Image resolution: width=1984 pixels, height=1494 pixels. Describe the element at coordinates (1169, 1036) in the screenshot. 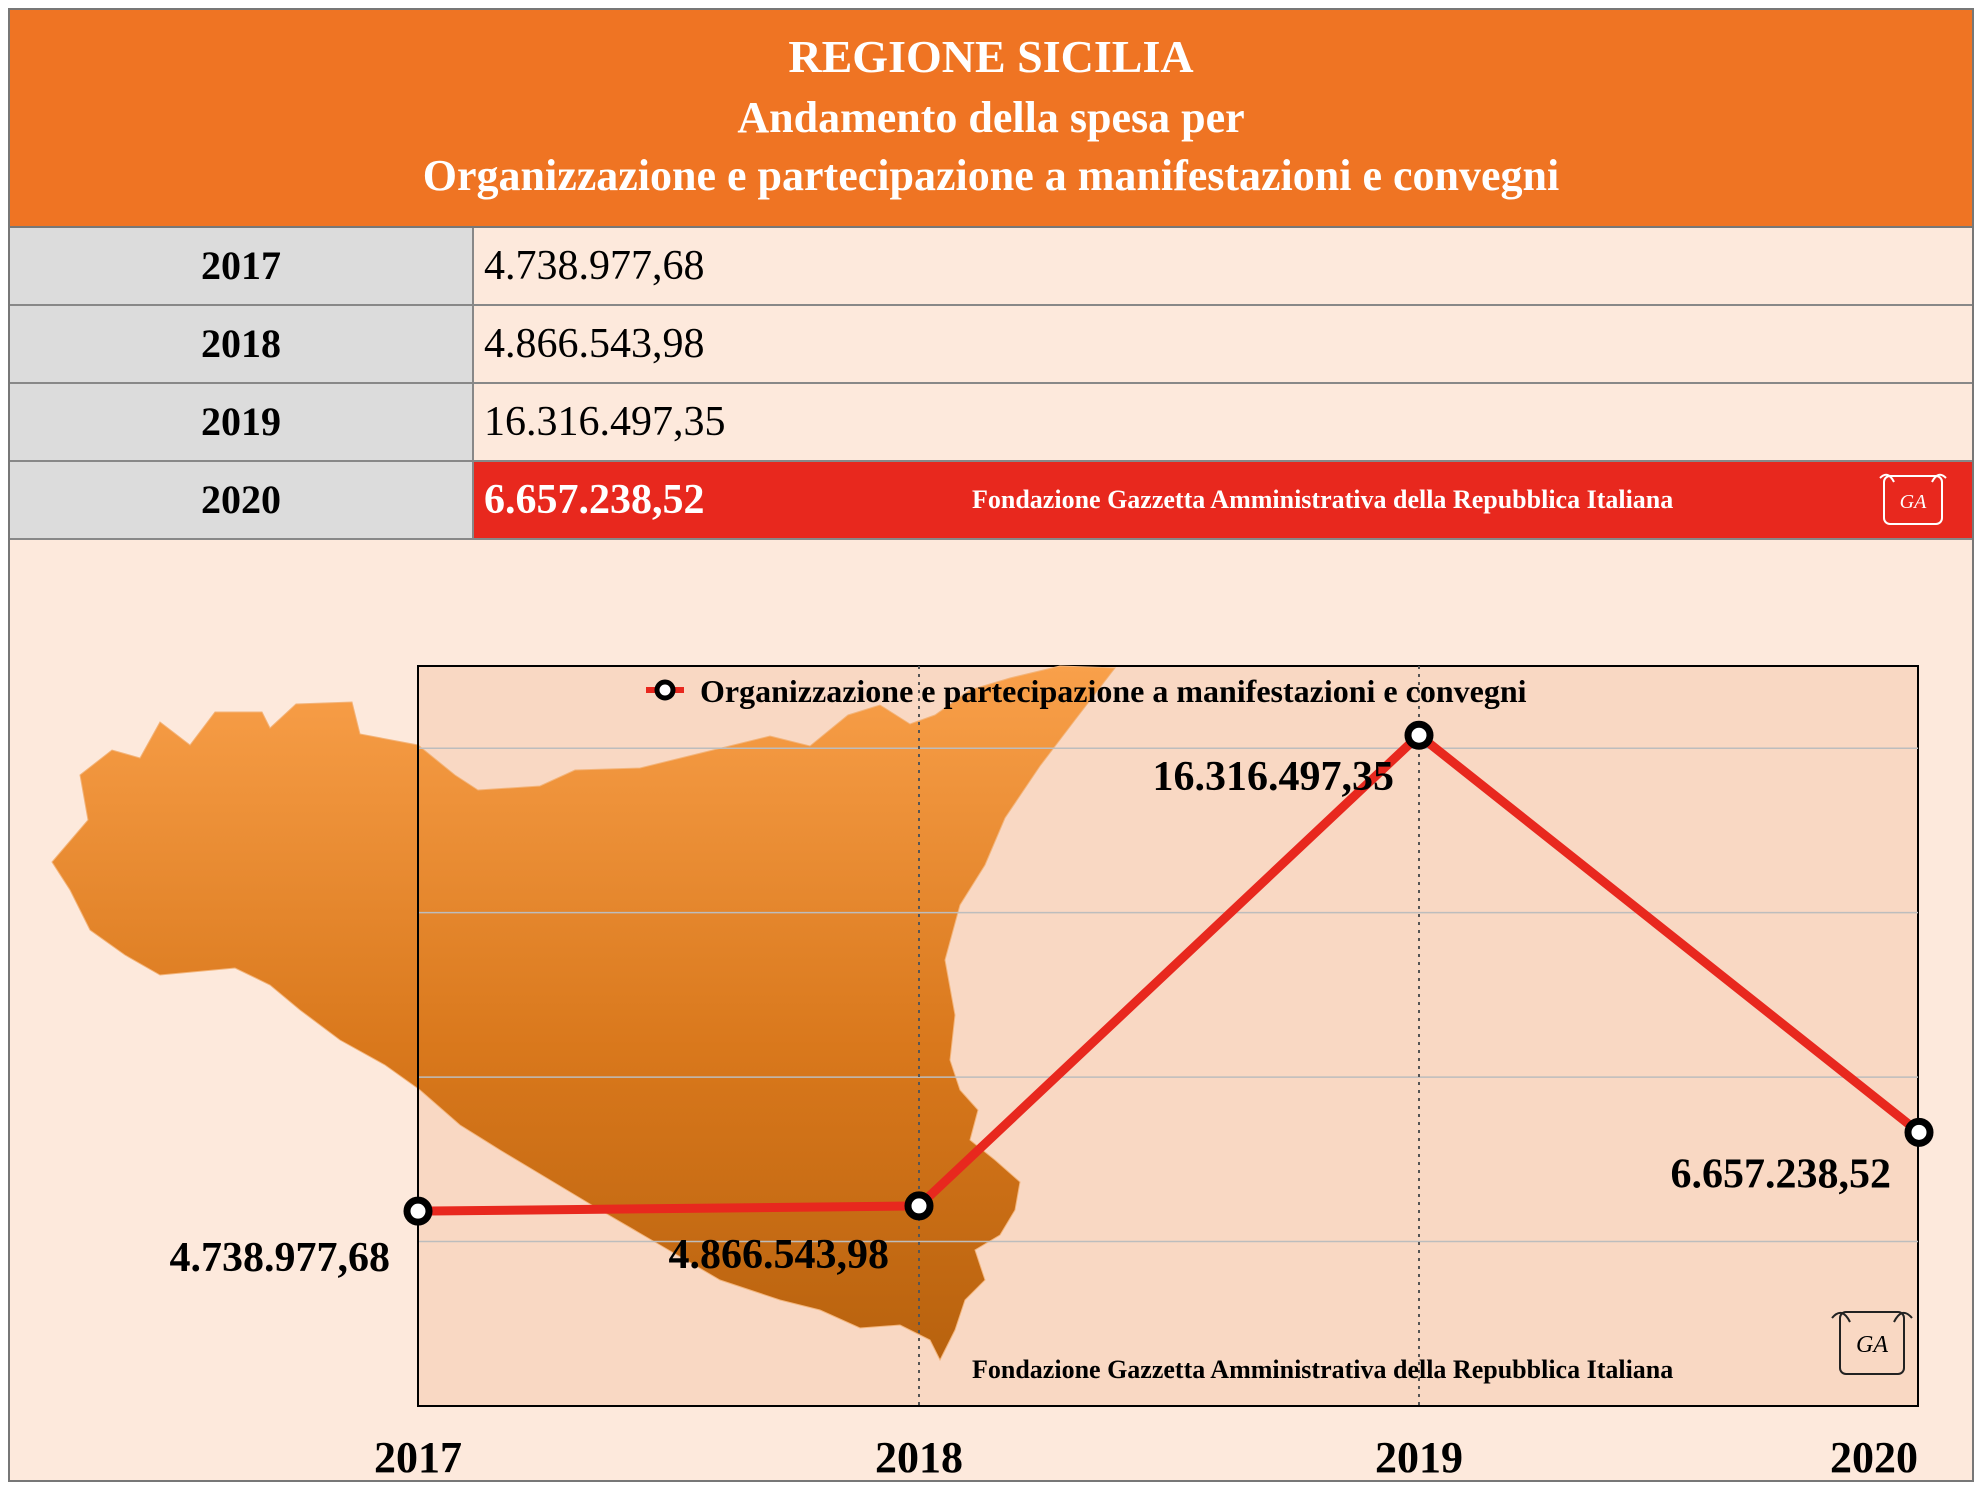

I see `category-lines` at that location.